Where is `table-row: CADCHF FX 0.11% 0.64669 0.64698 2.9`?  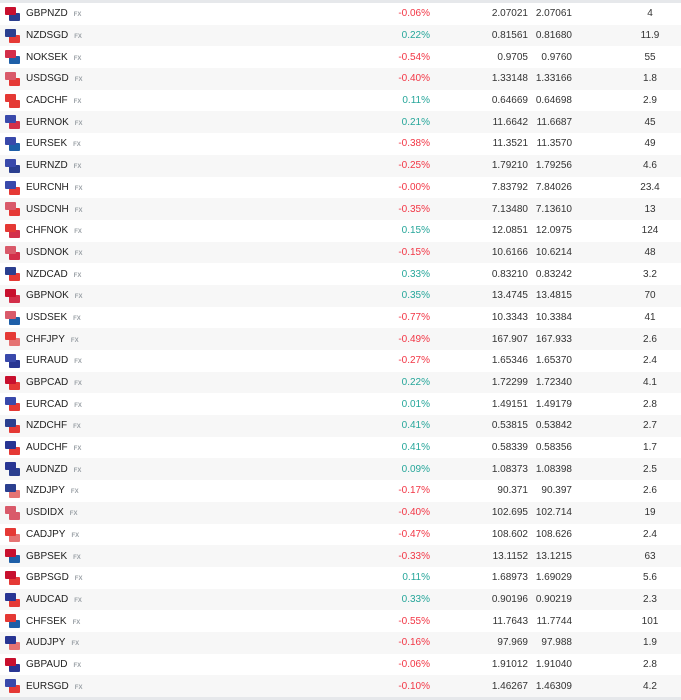
table-row: CADCHF FX 0.11% 0.64669 0.64698 2.9 is located at coordinates (340, 101).